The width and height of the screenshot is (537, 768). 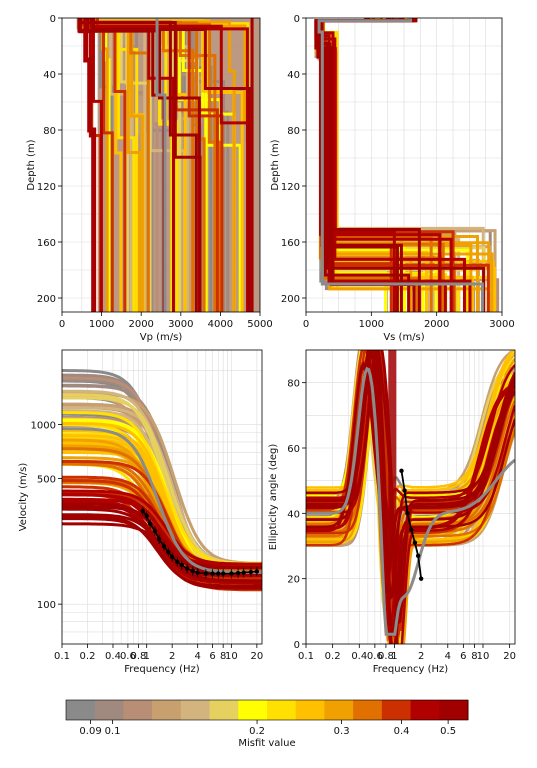 What do you see at coordinates (509, 656) in the screenshot?
I see `x-tick-label: 20` at bounding box center [509, 656].